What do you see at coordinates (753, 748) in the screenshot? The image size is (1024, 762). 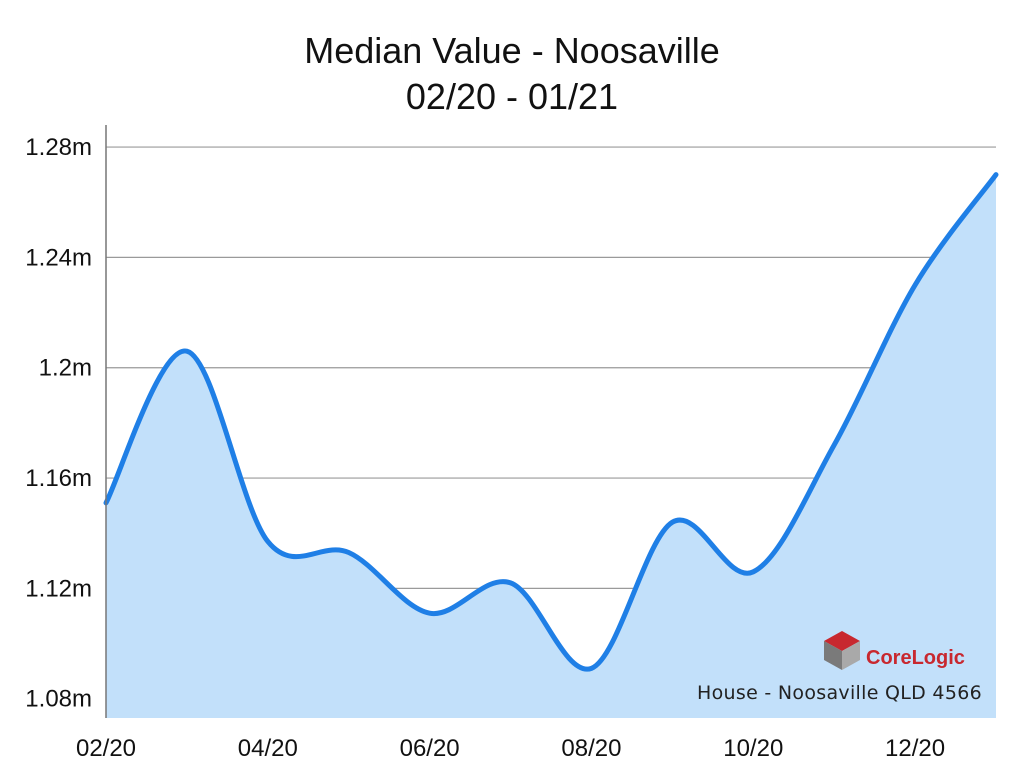 I see `x-tick-label: 10/20` at bounding box center [753, 748].